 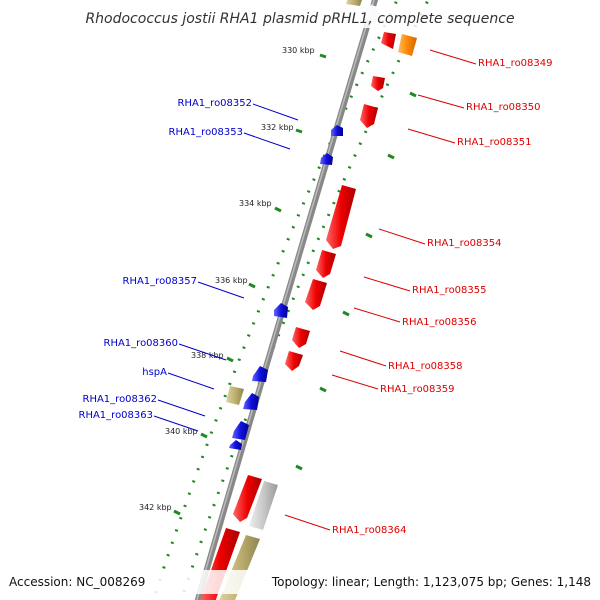 What do you see at coordinates (298, 50) in the screenshot?
I see `tick-label-330: 330 kbp` at bounding box center [298, 50].